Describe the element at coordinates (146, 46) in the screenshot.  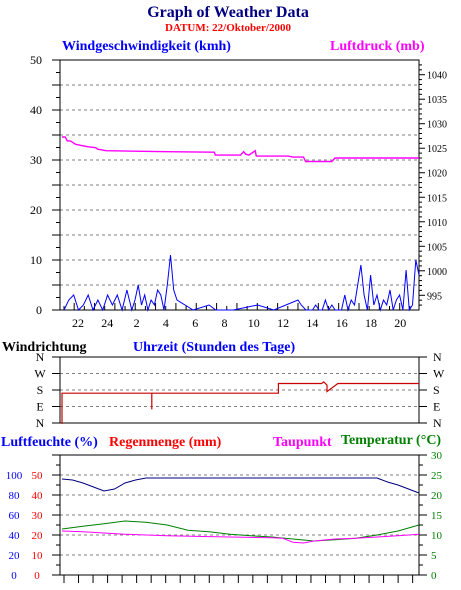
I see `wind-speed-axis-label: Windgeschwindigkeit (kmh)` at that location.